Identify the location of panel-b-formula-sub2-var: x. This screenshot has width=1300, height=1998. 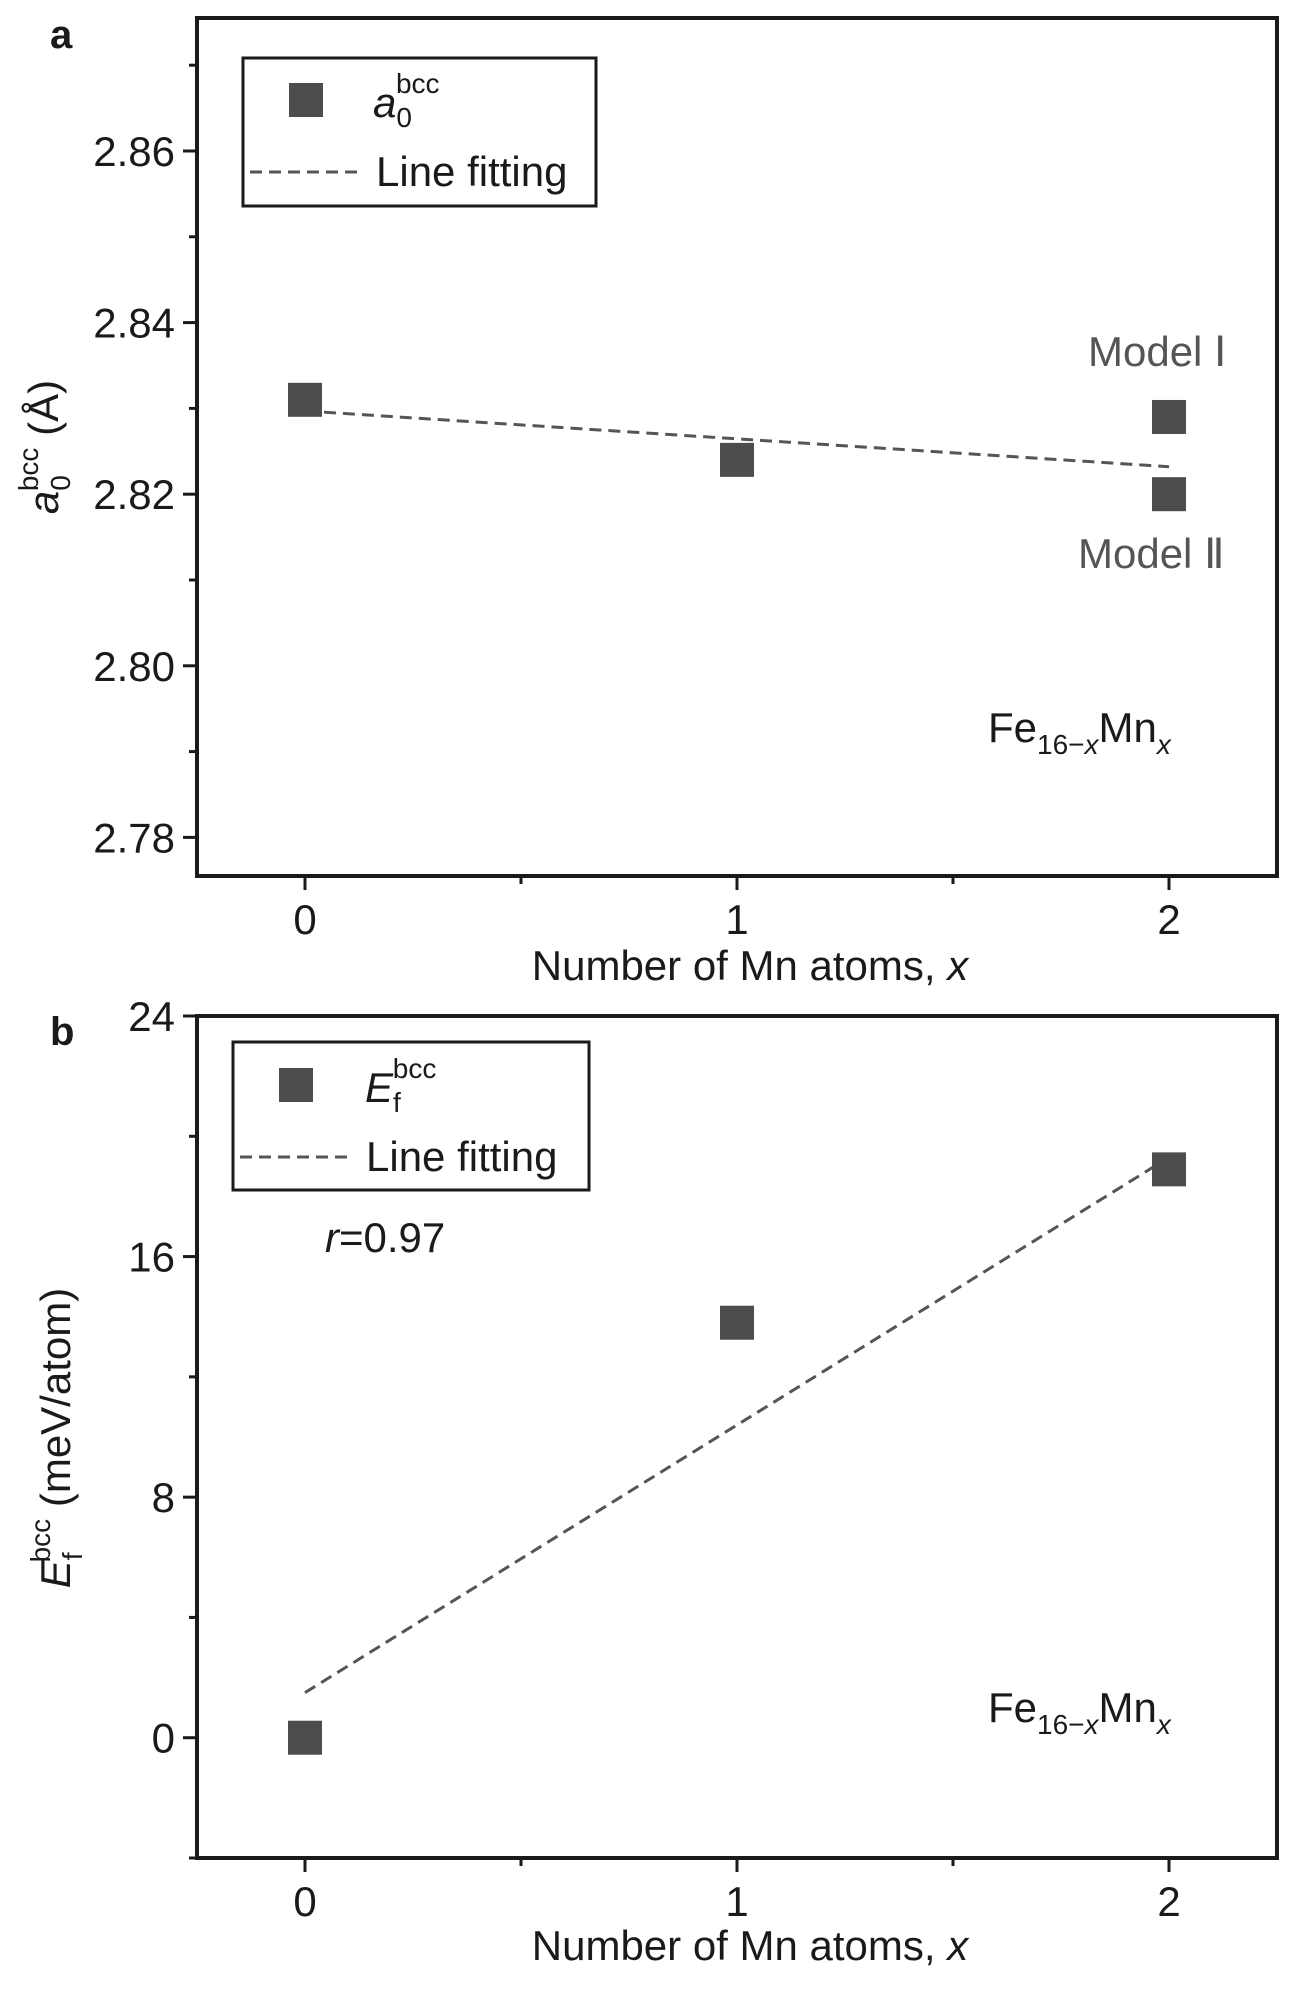
(1163, 1724).